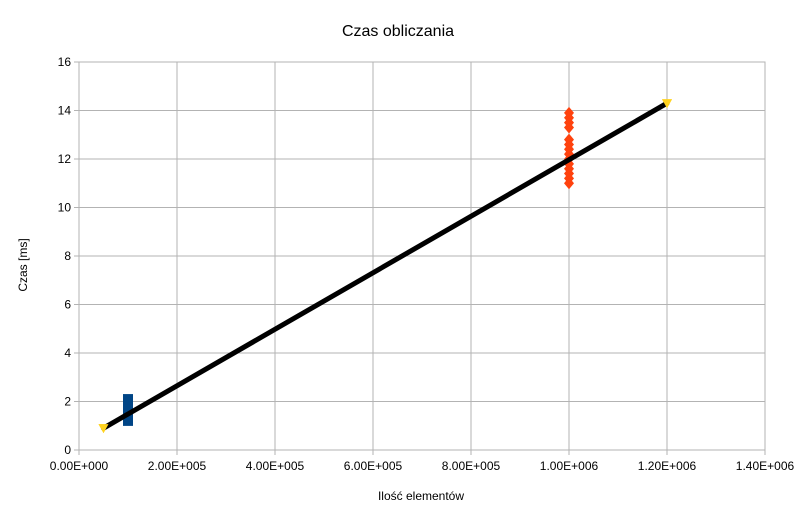 Image resolution: width=808 pixels, height=518 pixels. Describe the element at coordinates (128, 399) in the screenshot. I see `square-marker` at that location.